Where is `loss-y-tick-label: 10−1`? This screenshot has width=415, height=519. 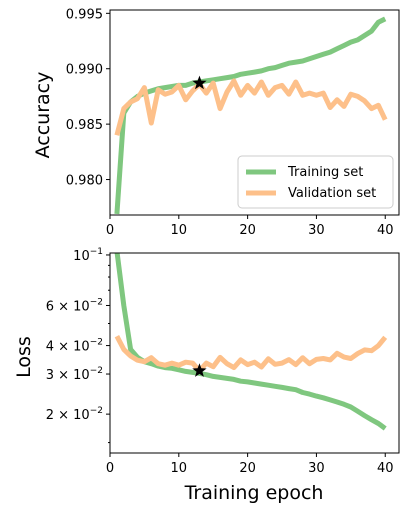 loss-y-tick-label: 10−1 is located at coordinates (88, 255).